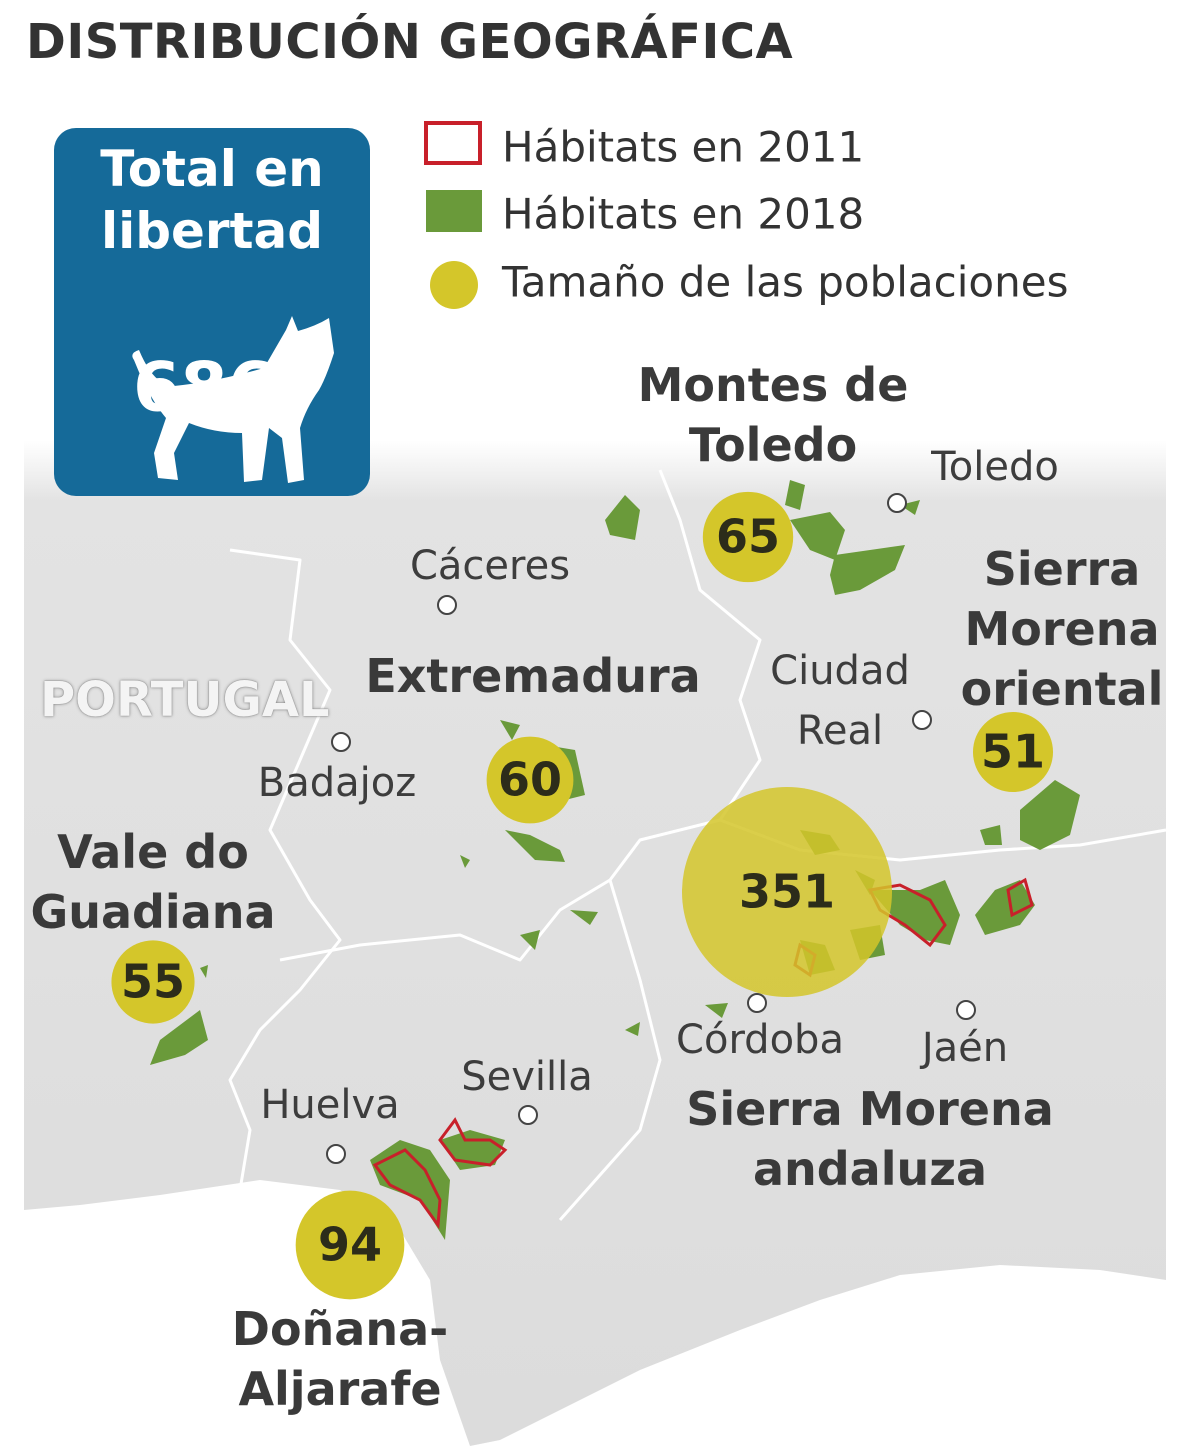 The height and width of the screenshot is (1446, 1194). What do you see at coordinates (1062, 629) in the screenshot?
I see `population-name: Sierra Morena oriental` at bounding box center [1062, 629].